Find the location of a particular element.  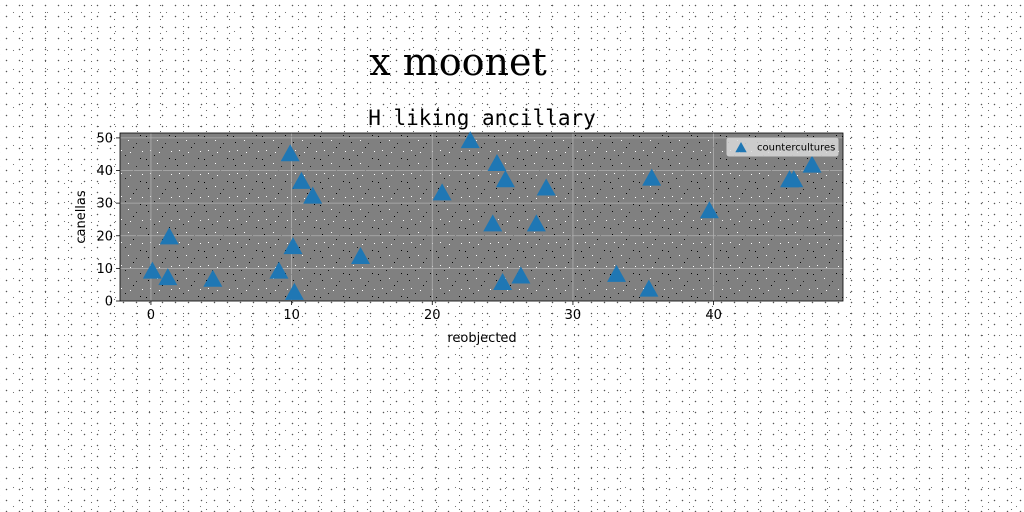

y-axis-label: canellas is located at coordinates (81, 217).